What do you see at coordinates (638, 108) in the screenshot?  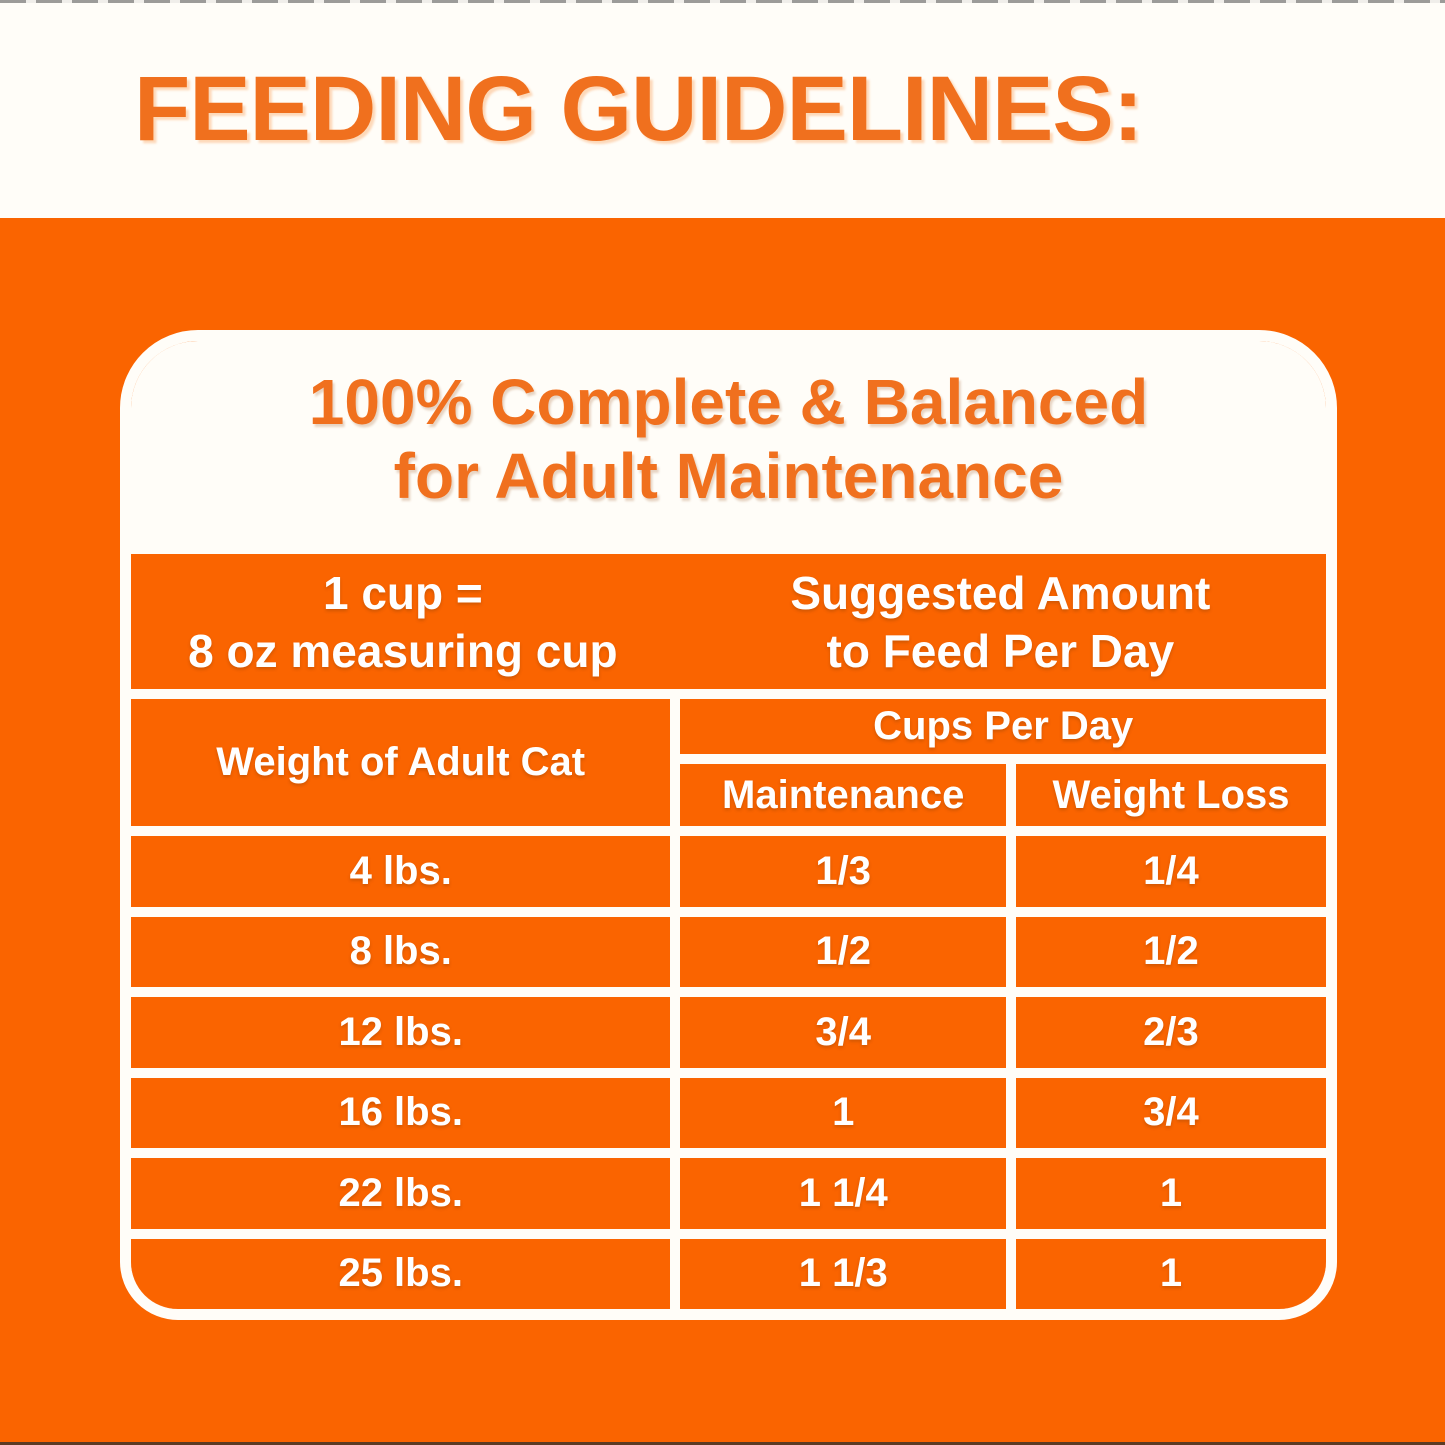 I see `page-title: FEEDING GUIDELINES:` at bounding box center [638, 108].